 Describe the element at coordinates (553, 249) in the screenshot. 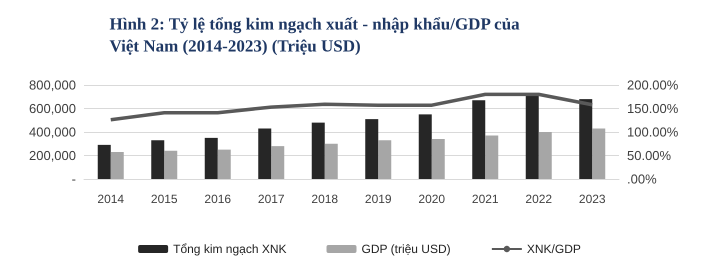

I see `legend-label: XNK/GDP` at that location.